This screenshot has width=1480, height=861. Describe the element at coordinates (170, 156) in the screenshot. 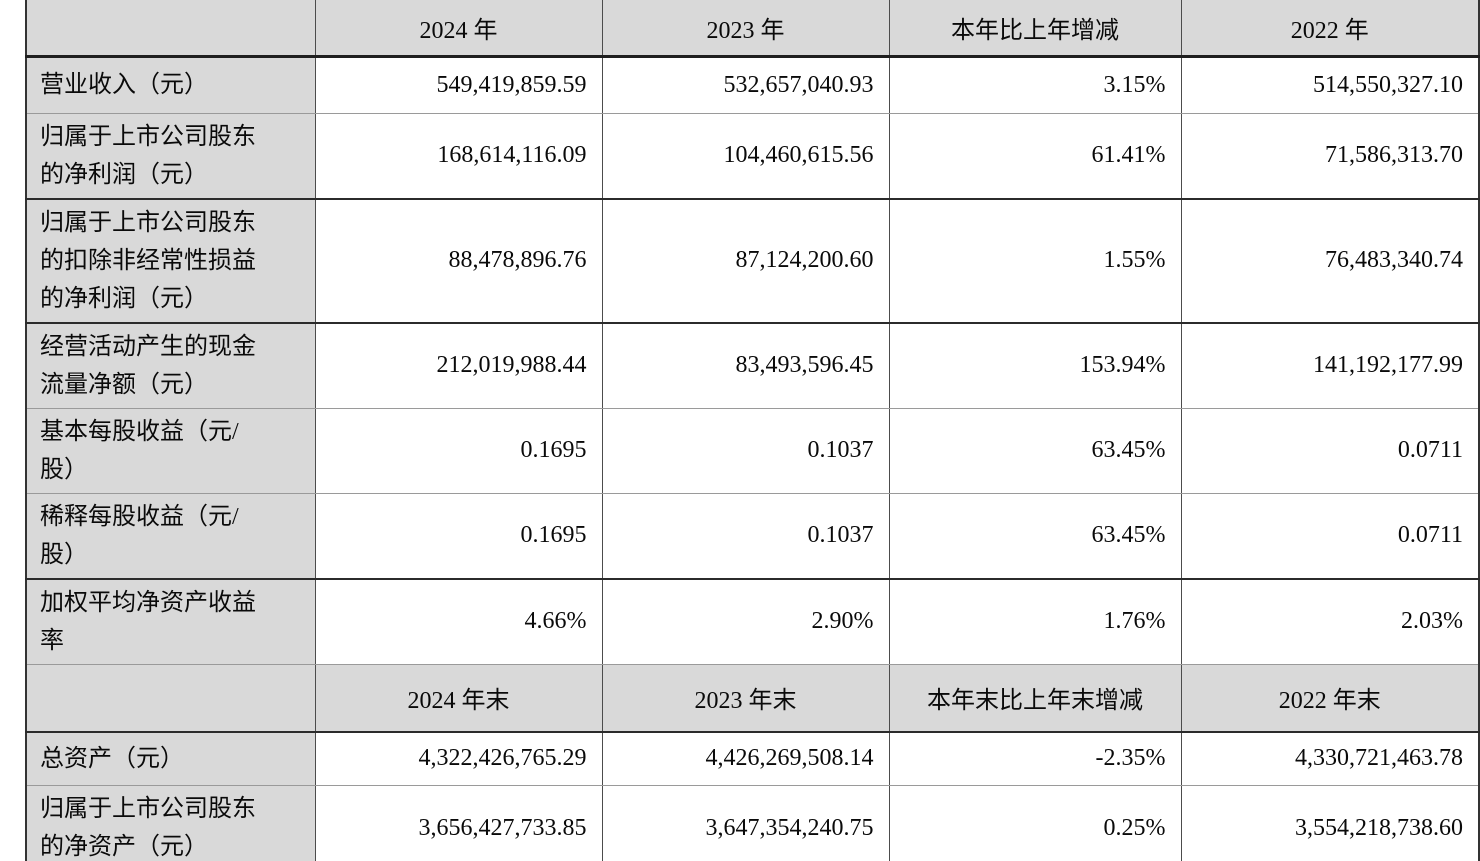

I see `row-label: 归属于上市公司股东 的净利润（元）` at that location.